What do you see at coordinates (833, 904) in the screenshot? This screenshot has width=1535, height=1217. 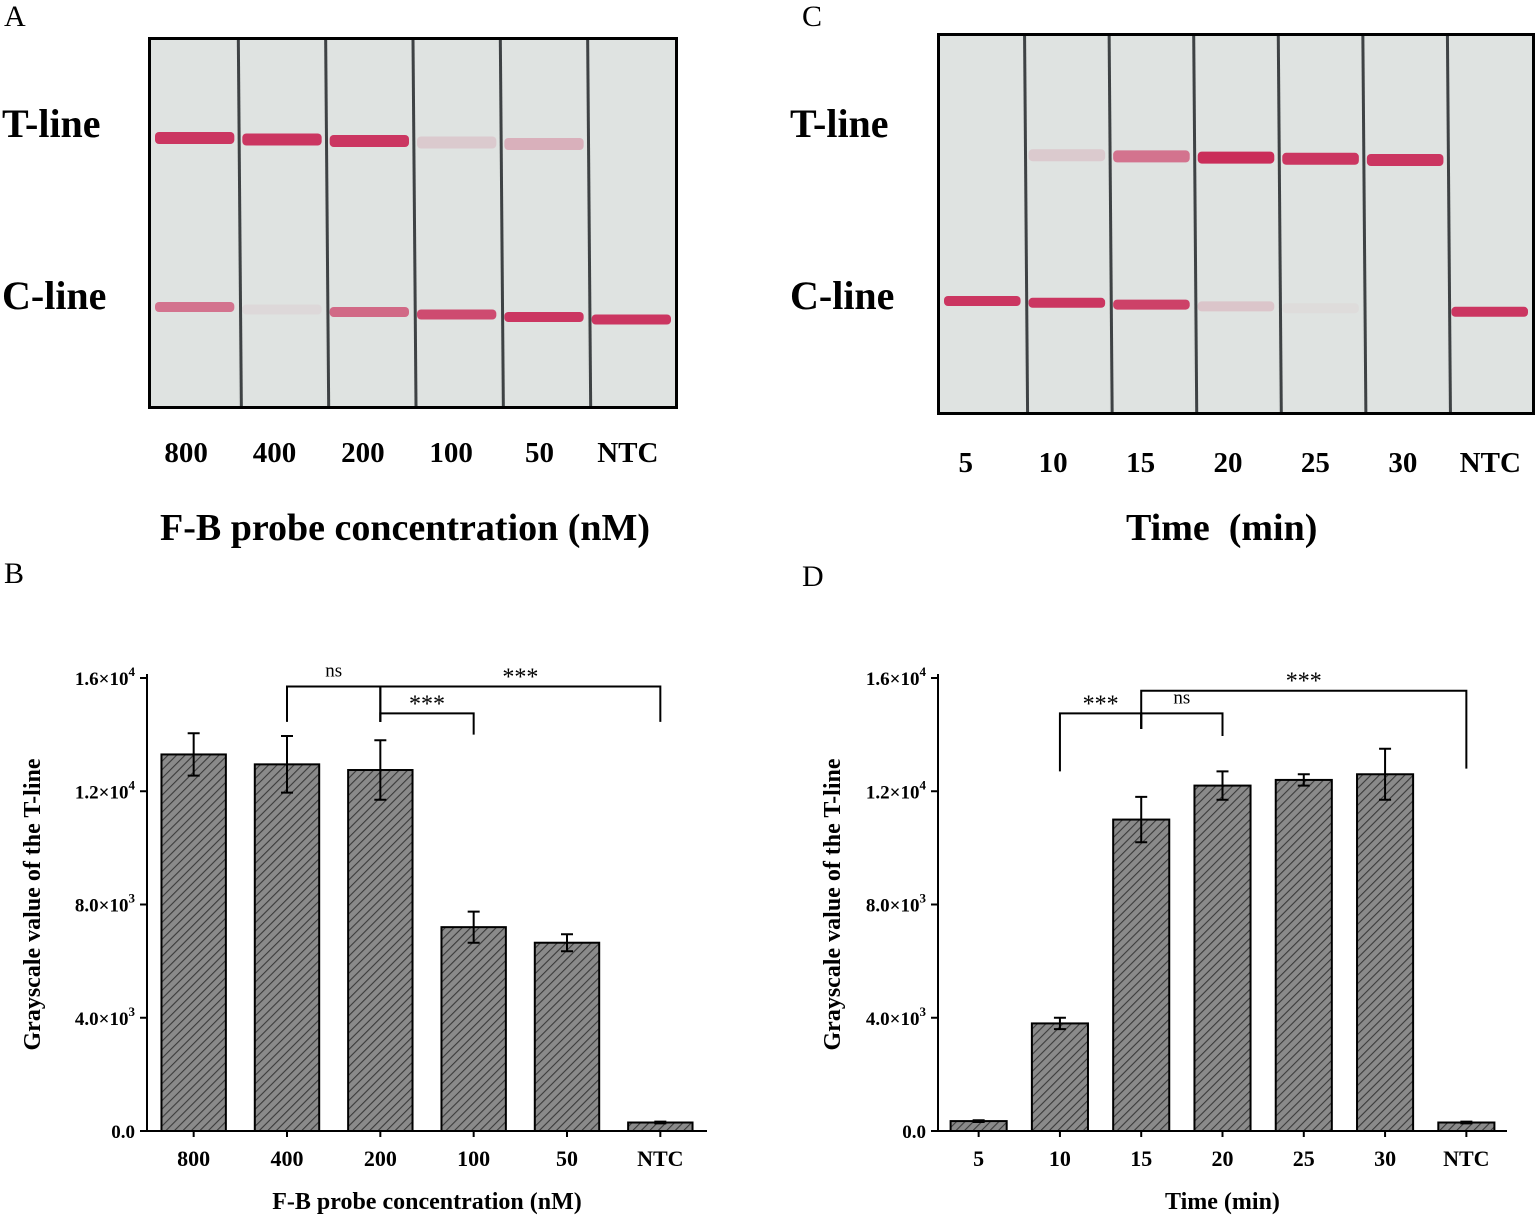 I see `chart-d-y-axis-title: Grayscale value of the T-line` at bounding box center [833, 904].